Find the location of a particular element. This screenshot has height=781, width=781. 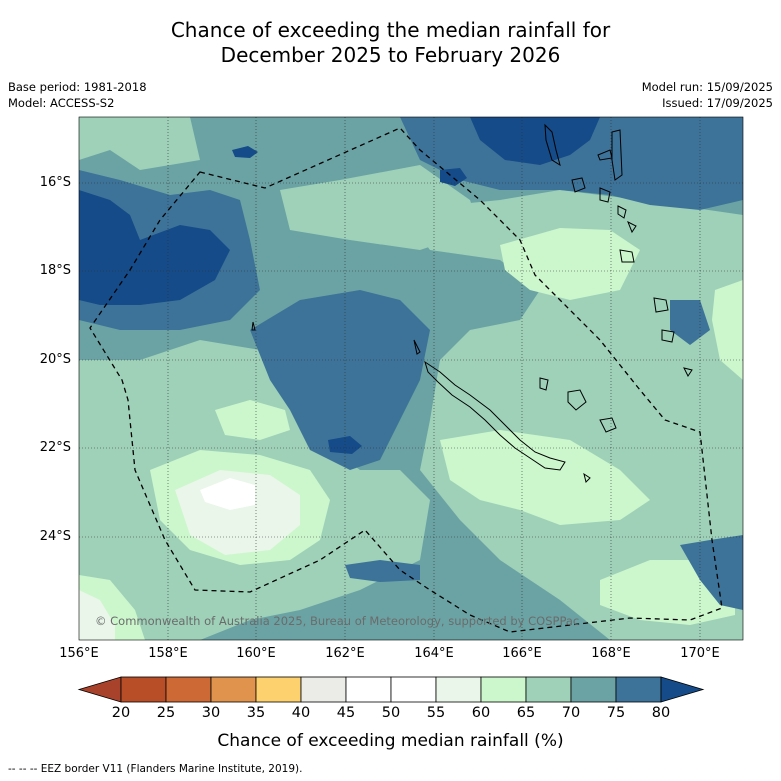

colorbar is located at coordinates (391, 689).